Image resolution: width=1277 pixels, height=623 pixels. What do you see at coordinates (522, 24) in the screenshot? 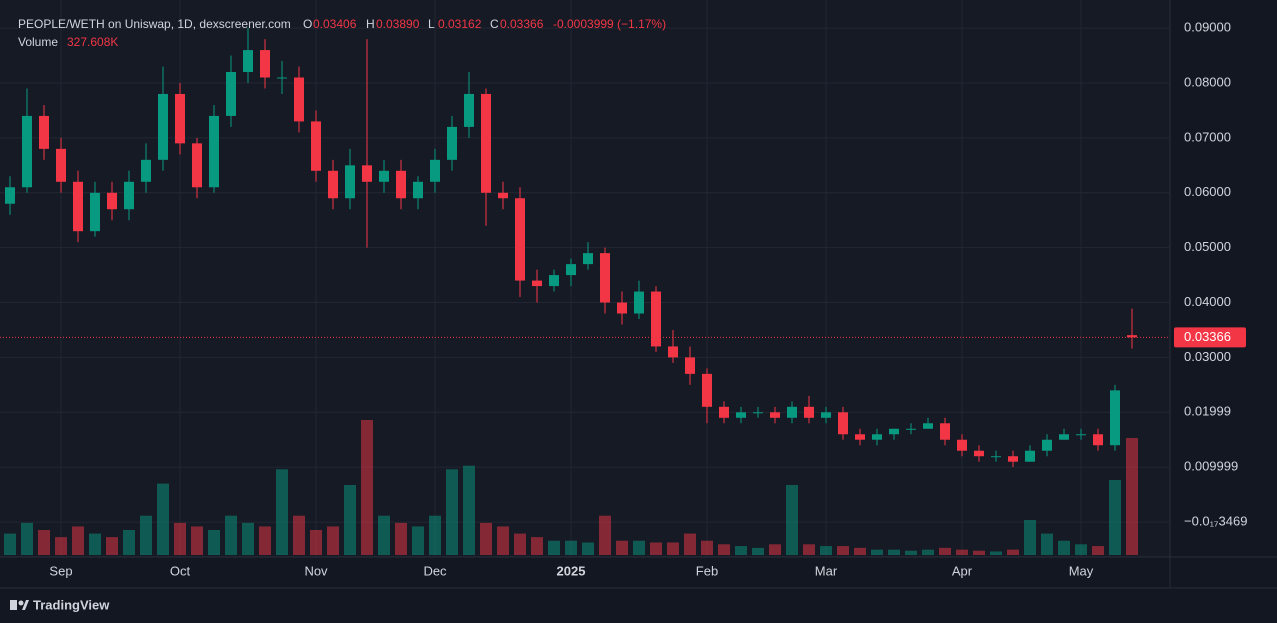
I see `legend-value: 0.03366` at bounding box center [522, 24].